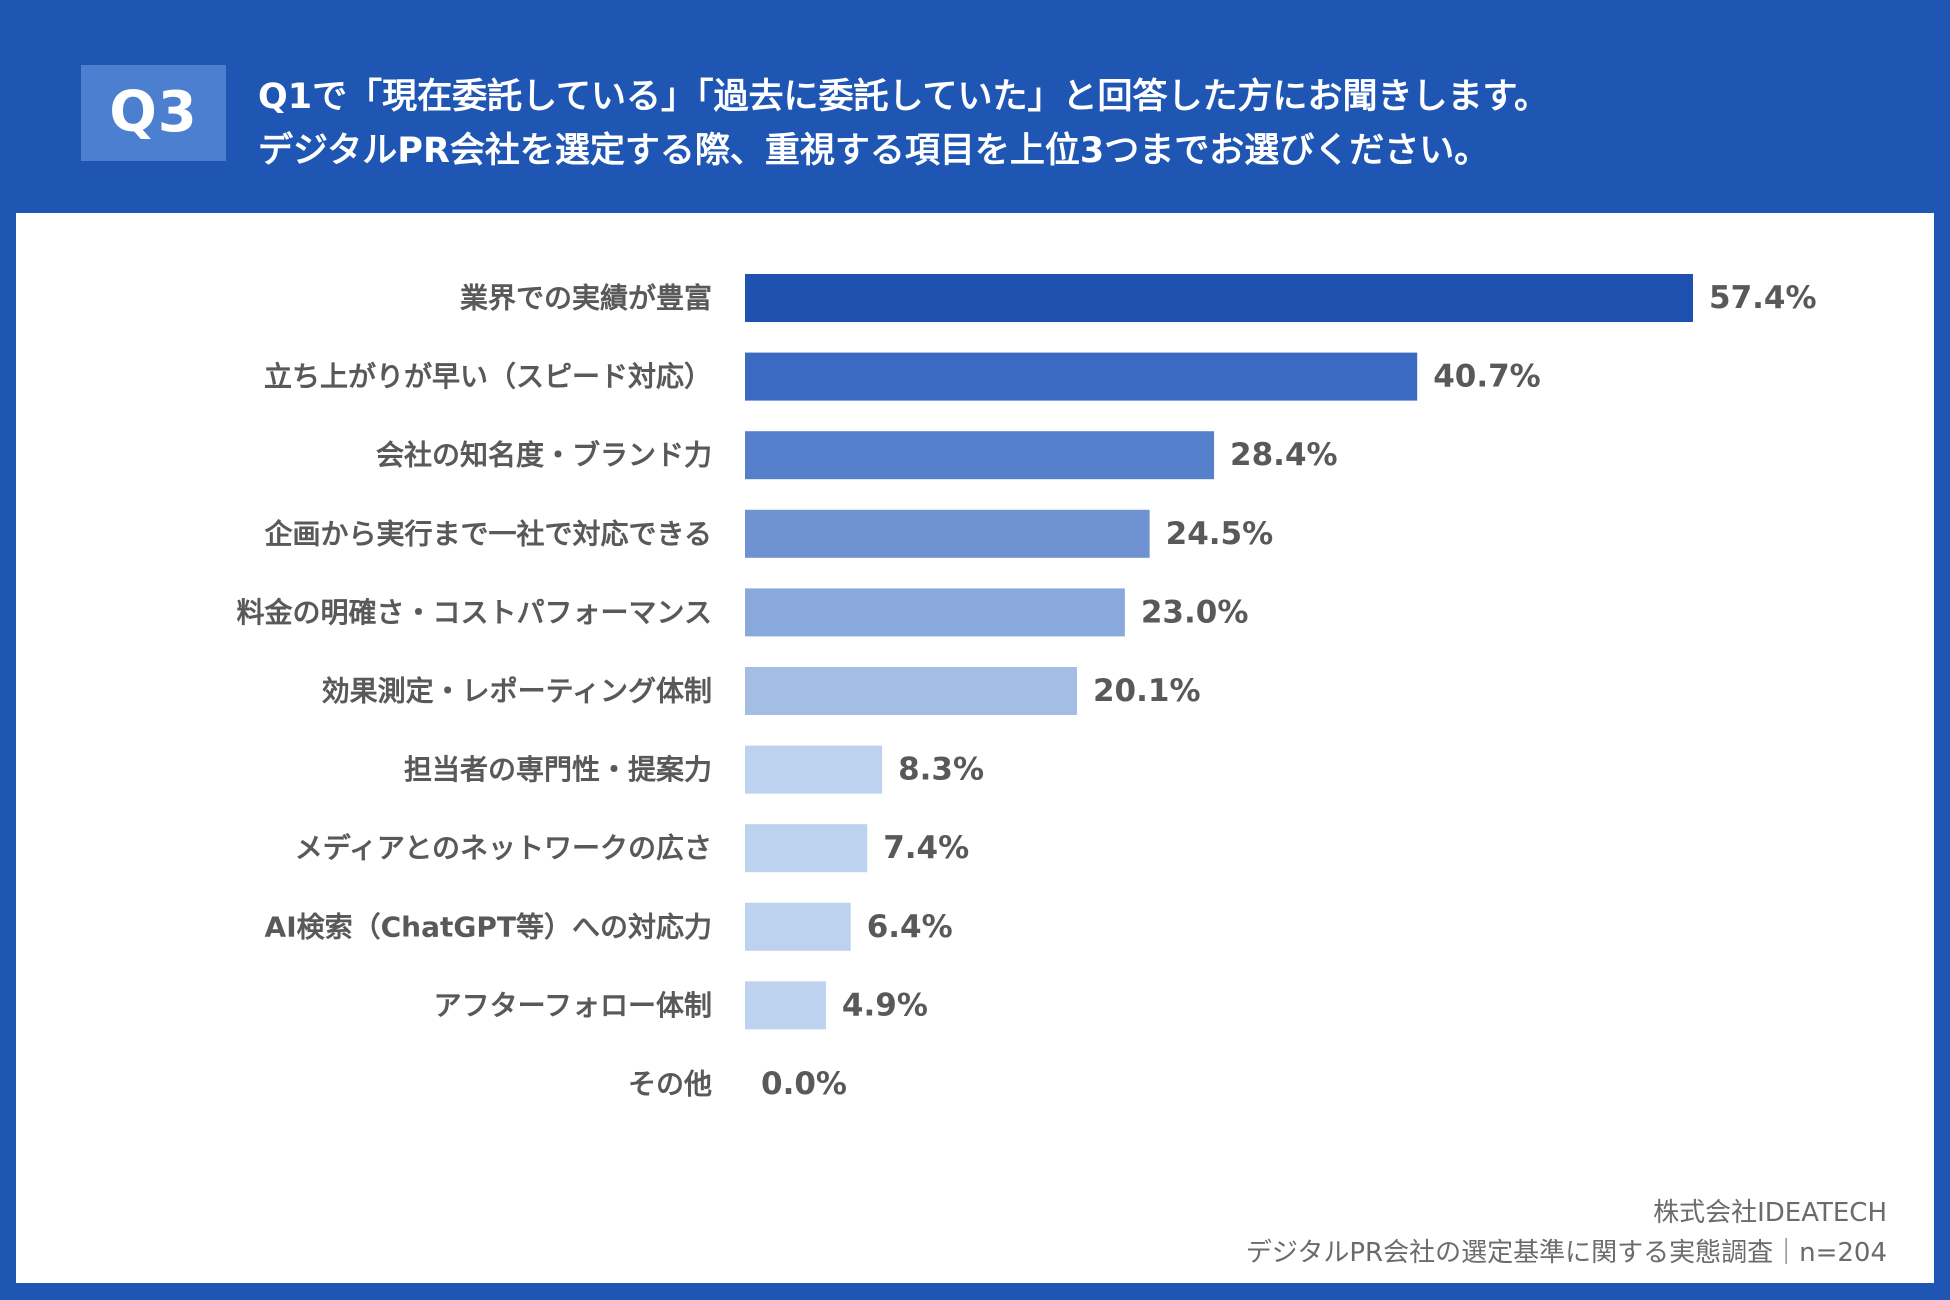  Describe the element at coordinates (1284, 455) in the screenshot. I see `value-label: 28.4%` at that location.